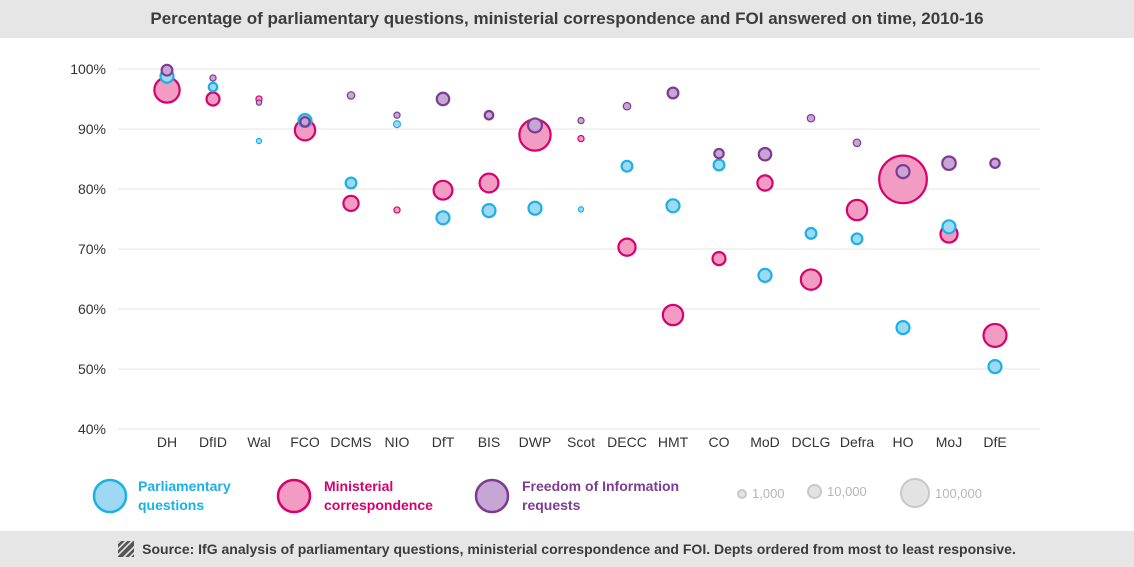 The width and height of the screenshot is (1134, 567). What do you see at coordinates (92, 249) in the screenshot?
I see `y-tick-label: 70%` at bounding box center [92, 249].